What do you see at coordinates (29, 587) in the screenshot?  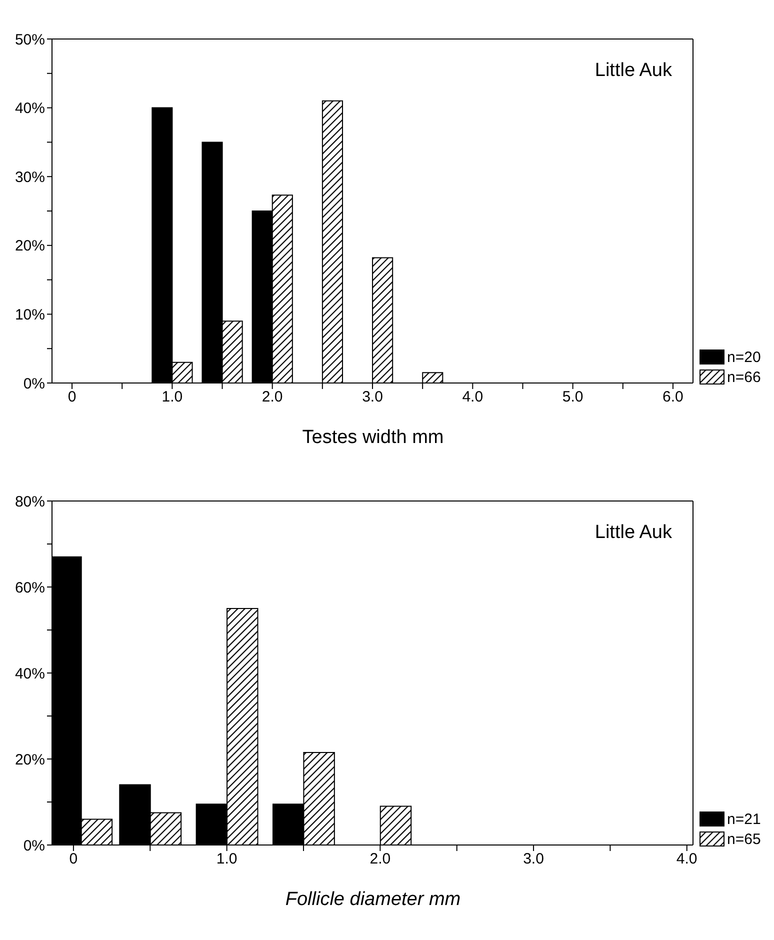 I see `y-tick-label: 60%` at bounding box center [29, 587].